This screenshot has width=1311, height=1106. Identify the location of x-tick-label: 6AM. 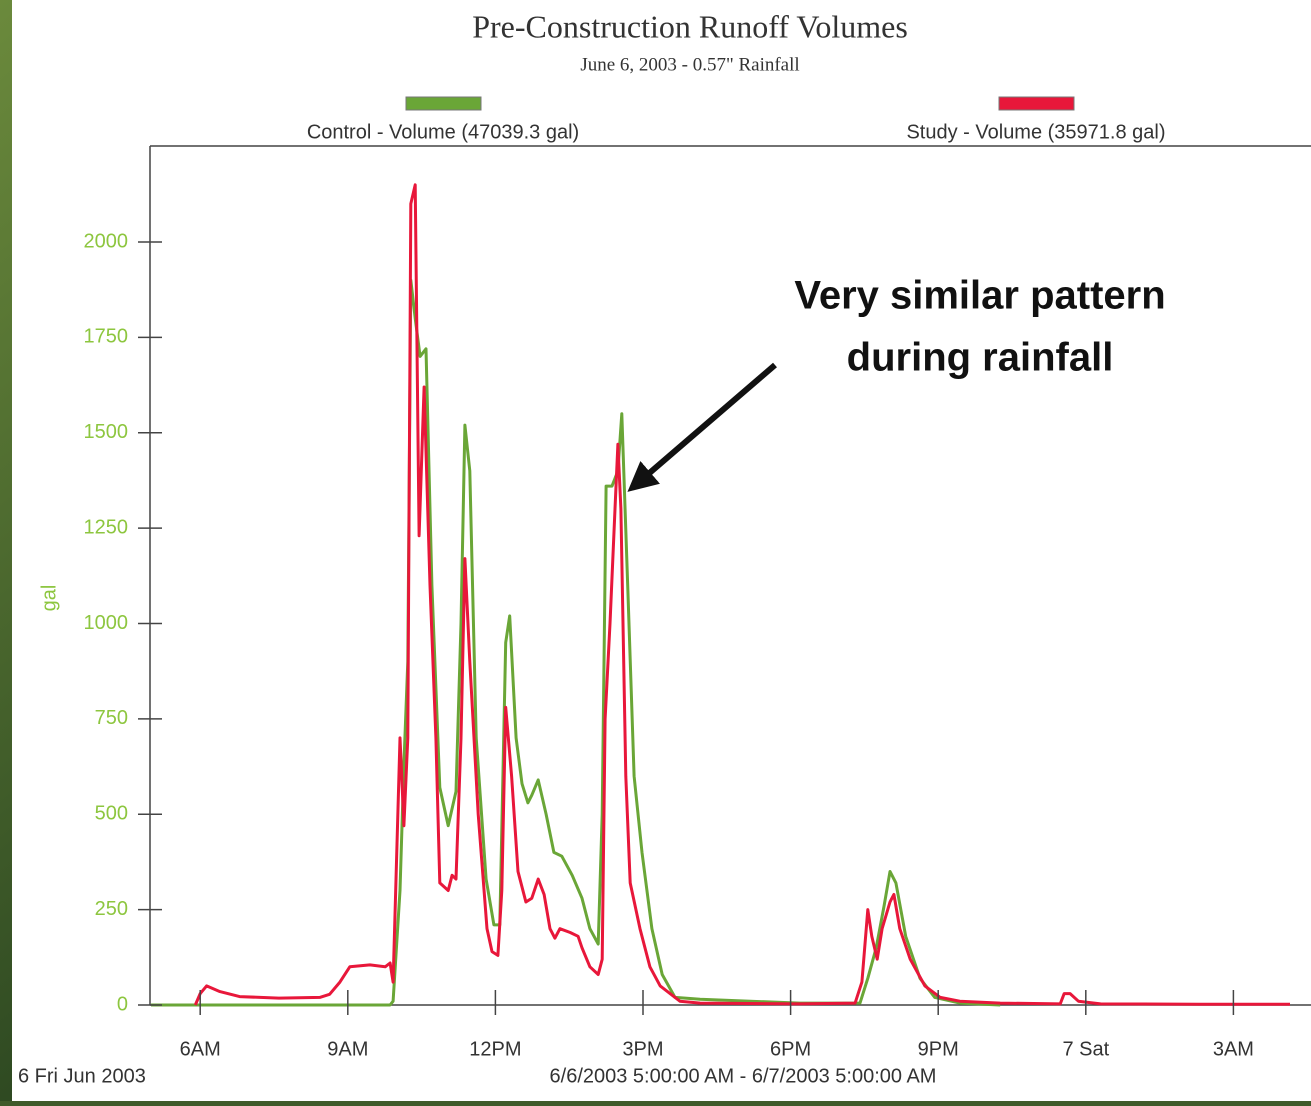
(200, 1049).